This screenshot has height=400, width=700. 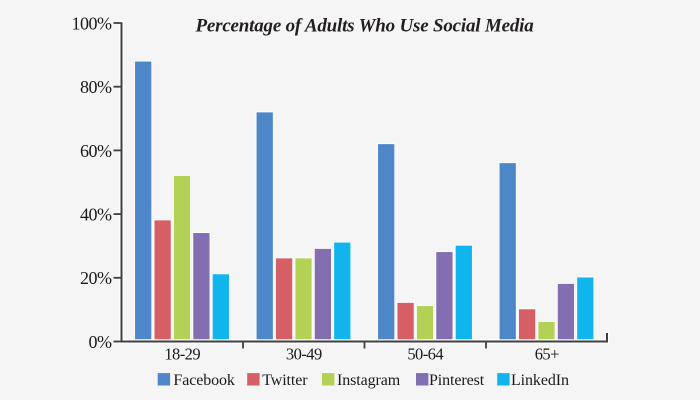 What do you see at coordinates (96, 151) in the screenshot?
I see `svg-text: 60%` at bounding box center [96, 151].